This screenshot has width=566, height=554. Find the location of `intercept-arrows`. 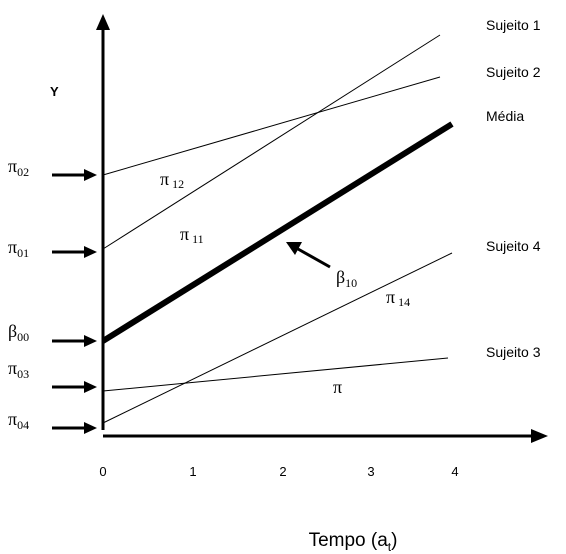

intercept-arrows is located at coordinates (74, 301).